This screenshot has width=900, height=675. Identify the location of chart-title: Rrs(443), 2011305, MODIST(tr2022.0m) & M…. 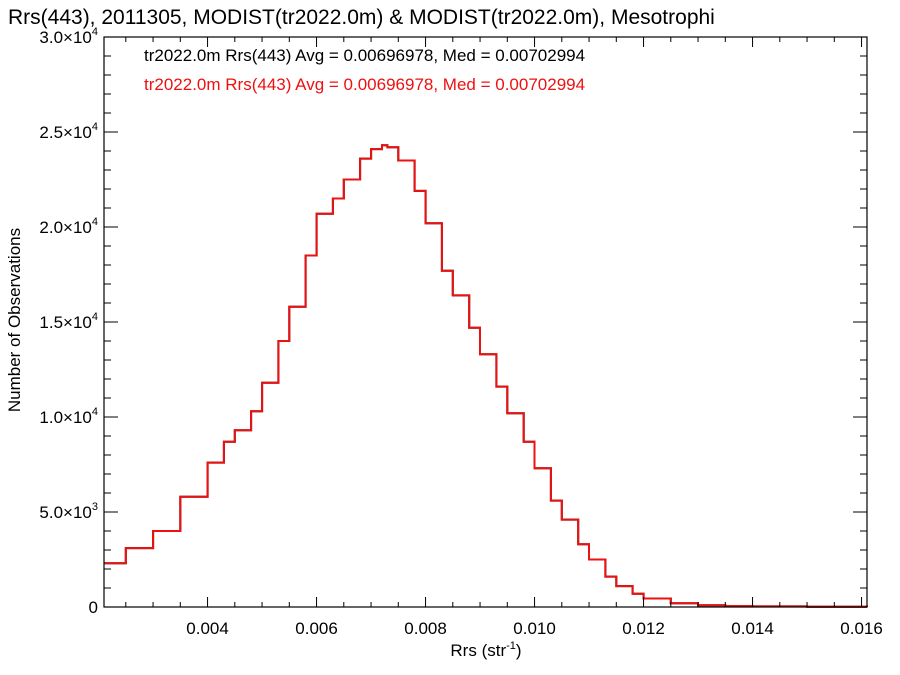
(361, 17).